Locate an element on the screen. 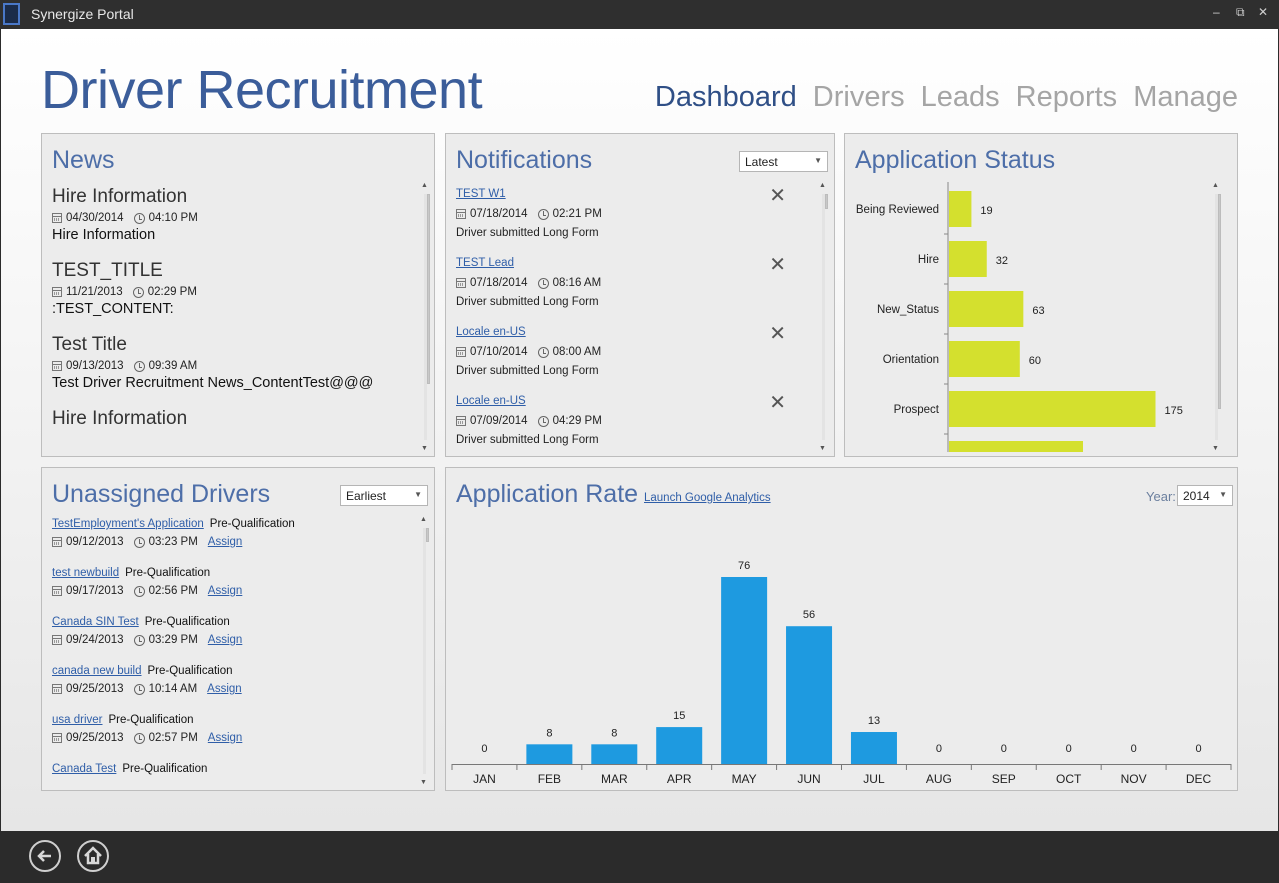 The width and height of the screenshot is (1279, 883). status-category-label: Orientation is located at coordinates (911, 360).